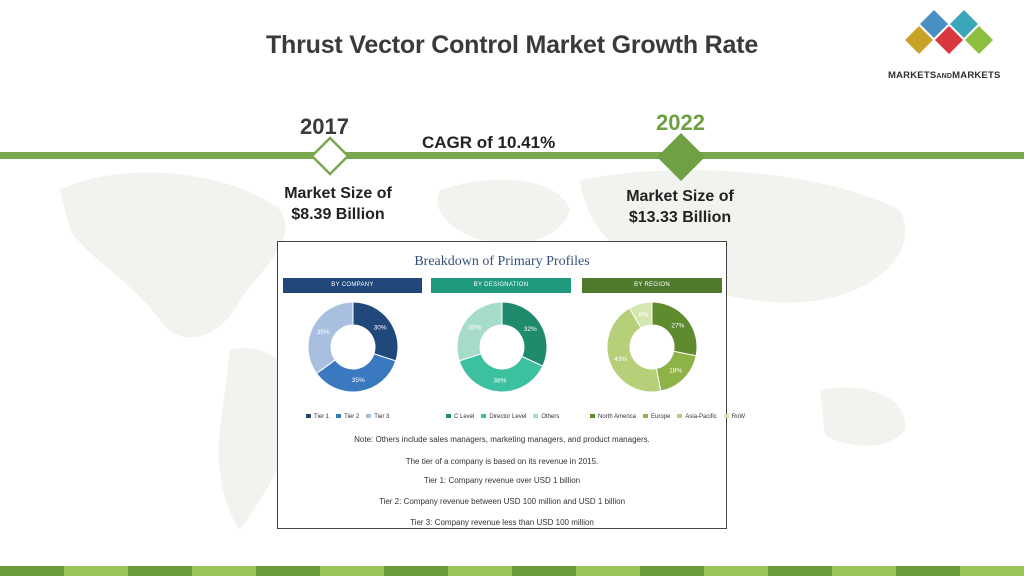 The width and height of the screenshot is (1024, 576). I want to click on donut-data-label: 32%, so click(530, 329).